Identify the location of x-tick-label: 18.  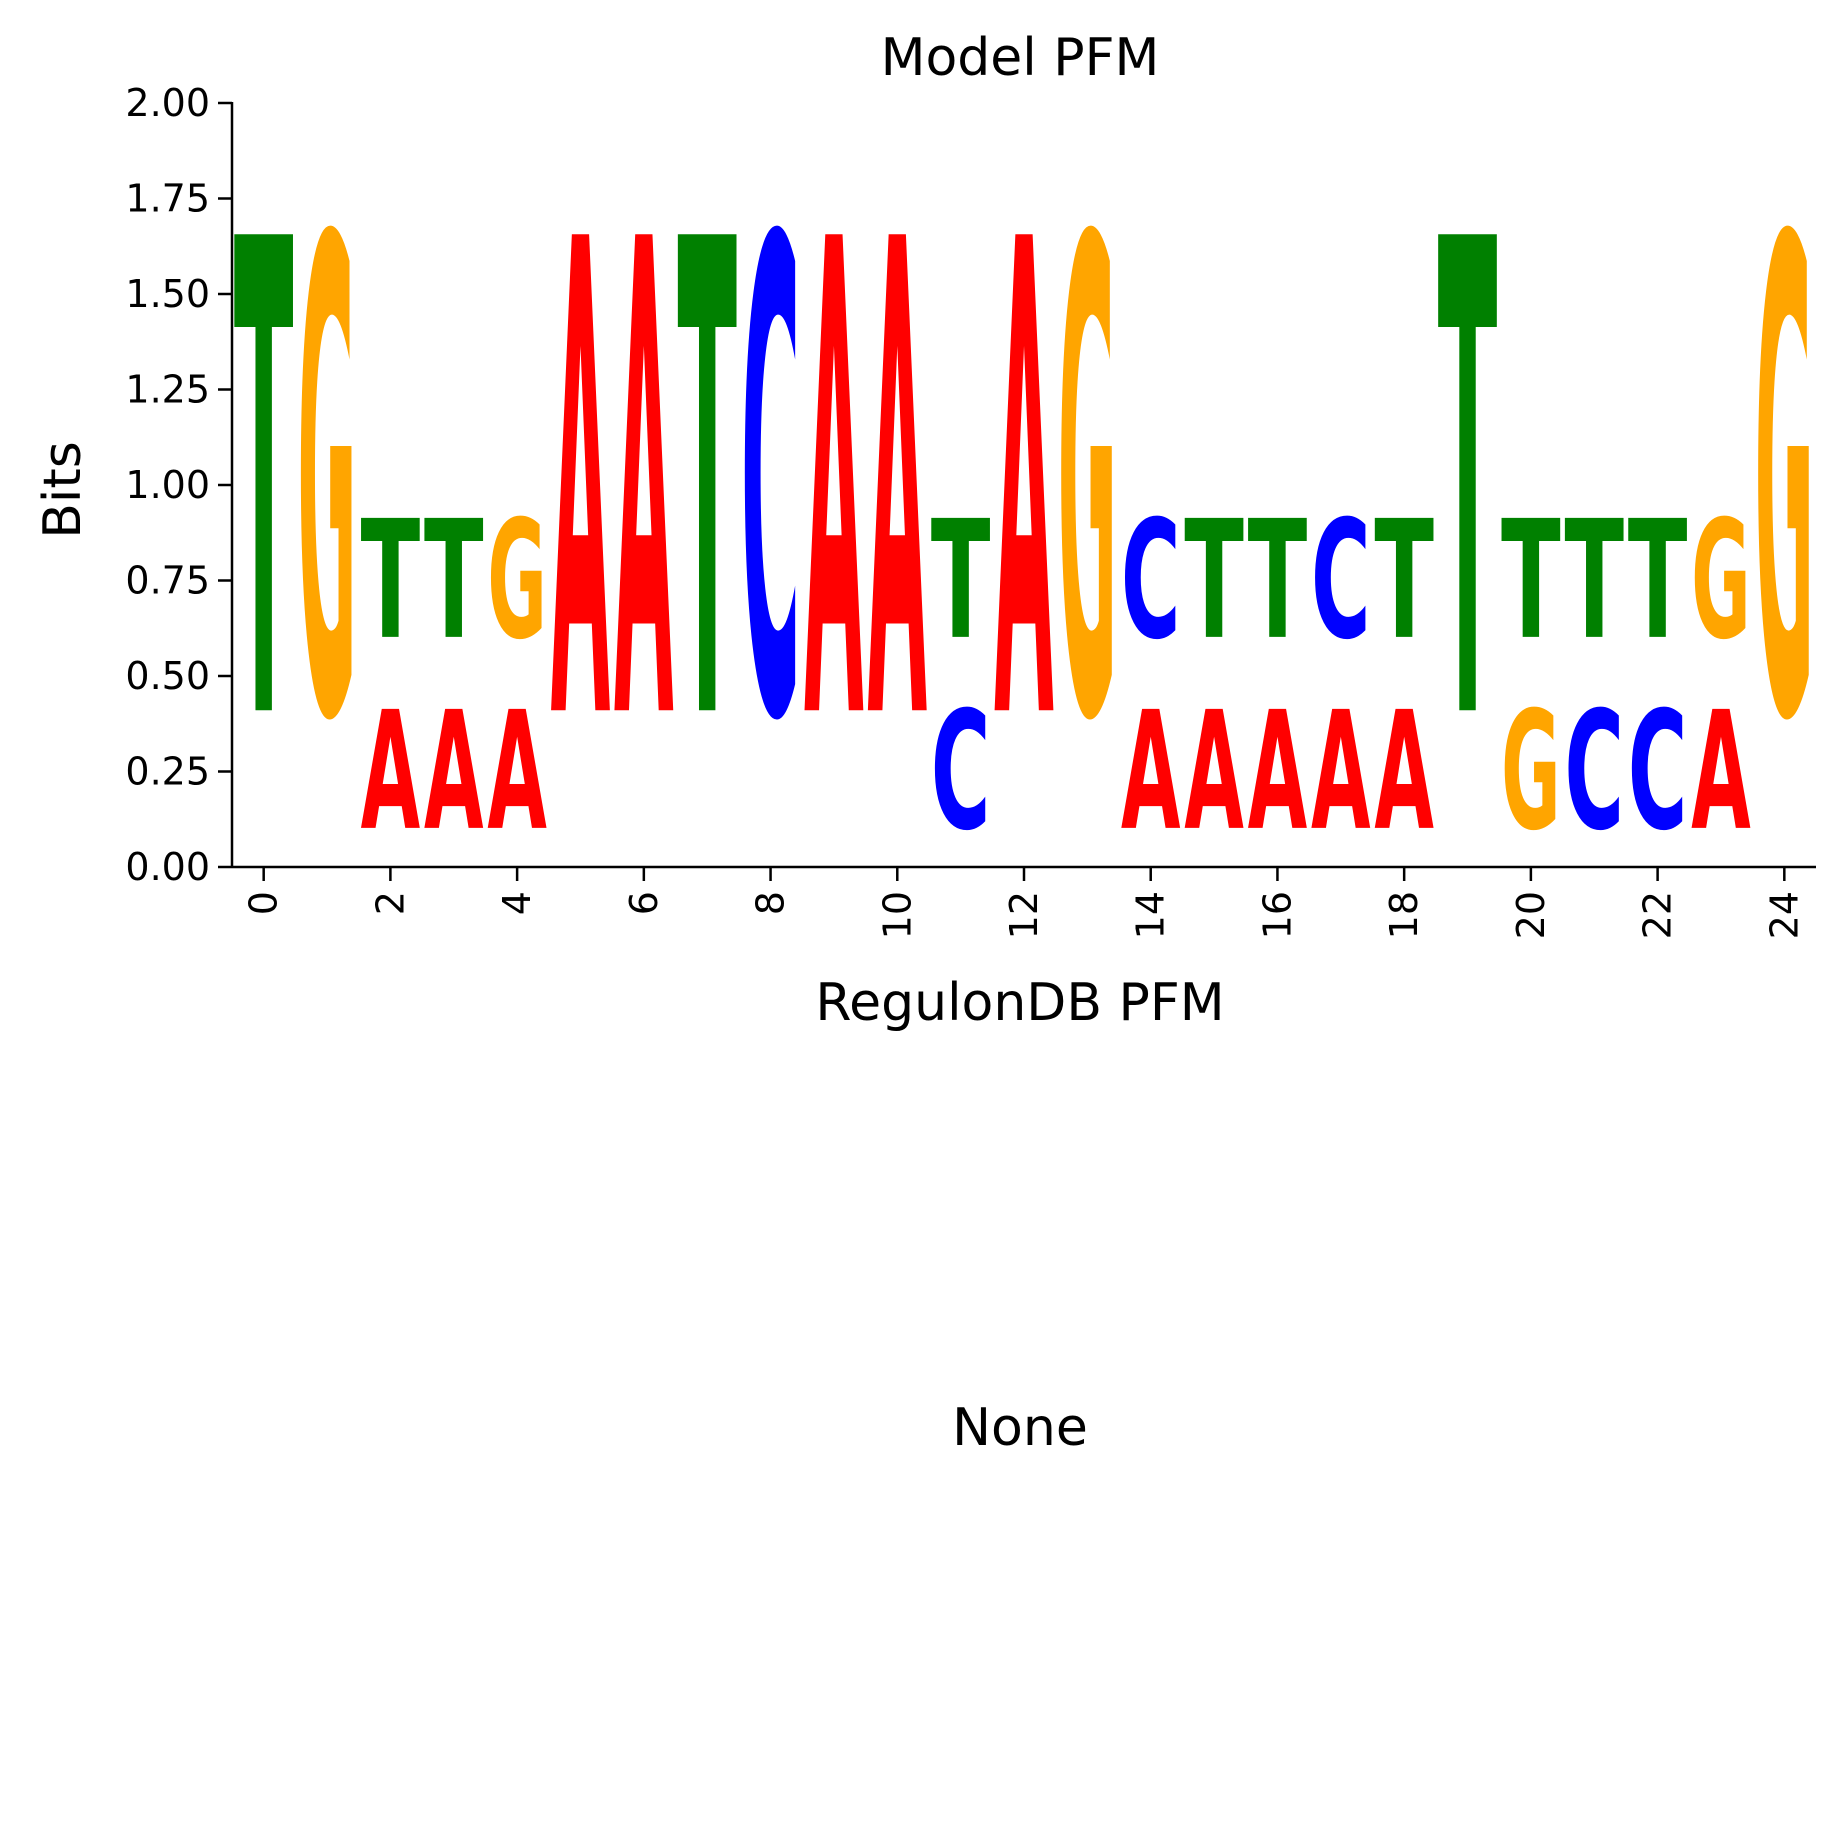
(1404, 915).